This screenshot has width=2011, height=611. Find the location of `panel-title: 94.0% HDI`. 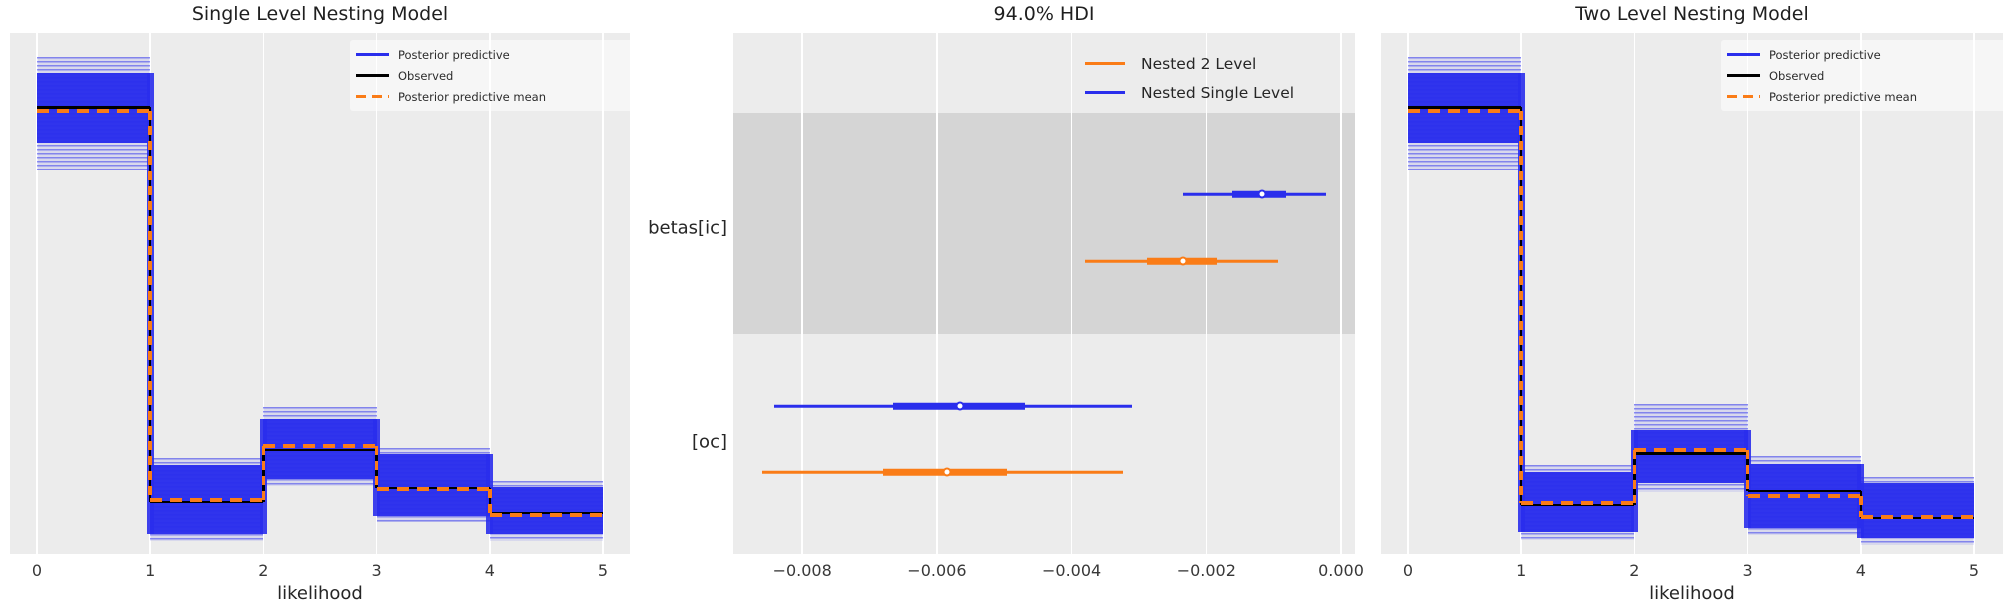

panel-title: 94.0% HDI is located at coordinates (1044, 14).